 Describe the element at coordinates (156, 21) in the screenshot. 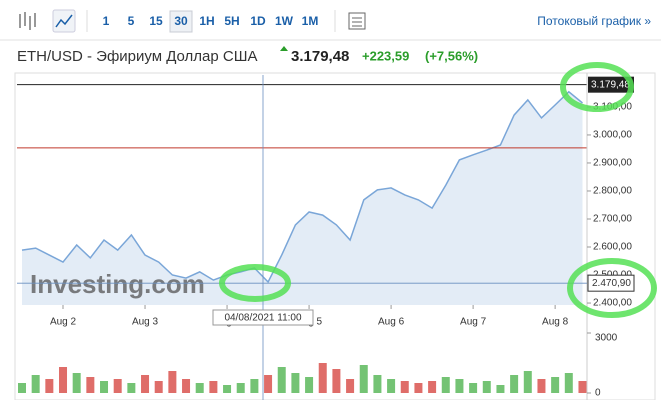

I see `interval-button: 15` at that location.